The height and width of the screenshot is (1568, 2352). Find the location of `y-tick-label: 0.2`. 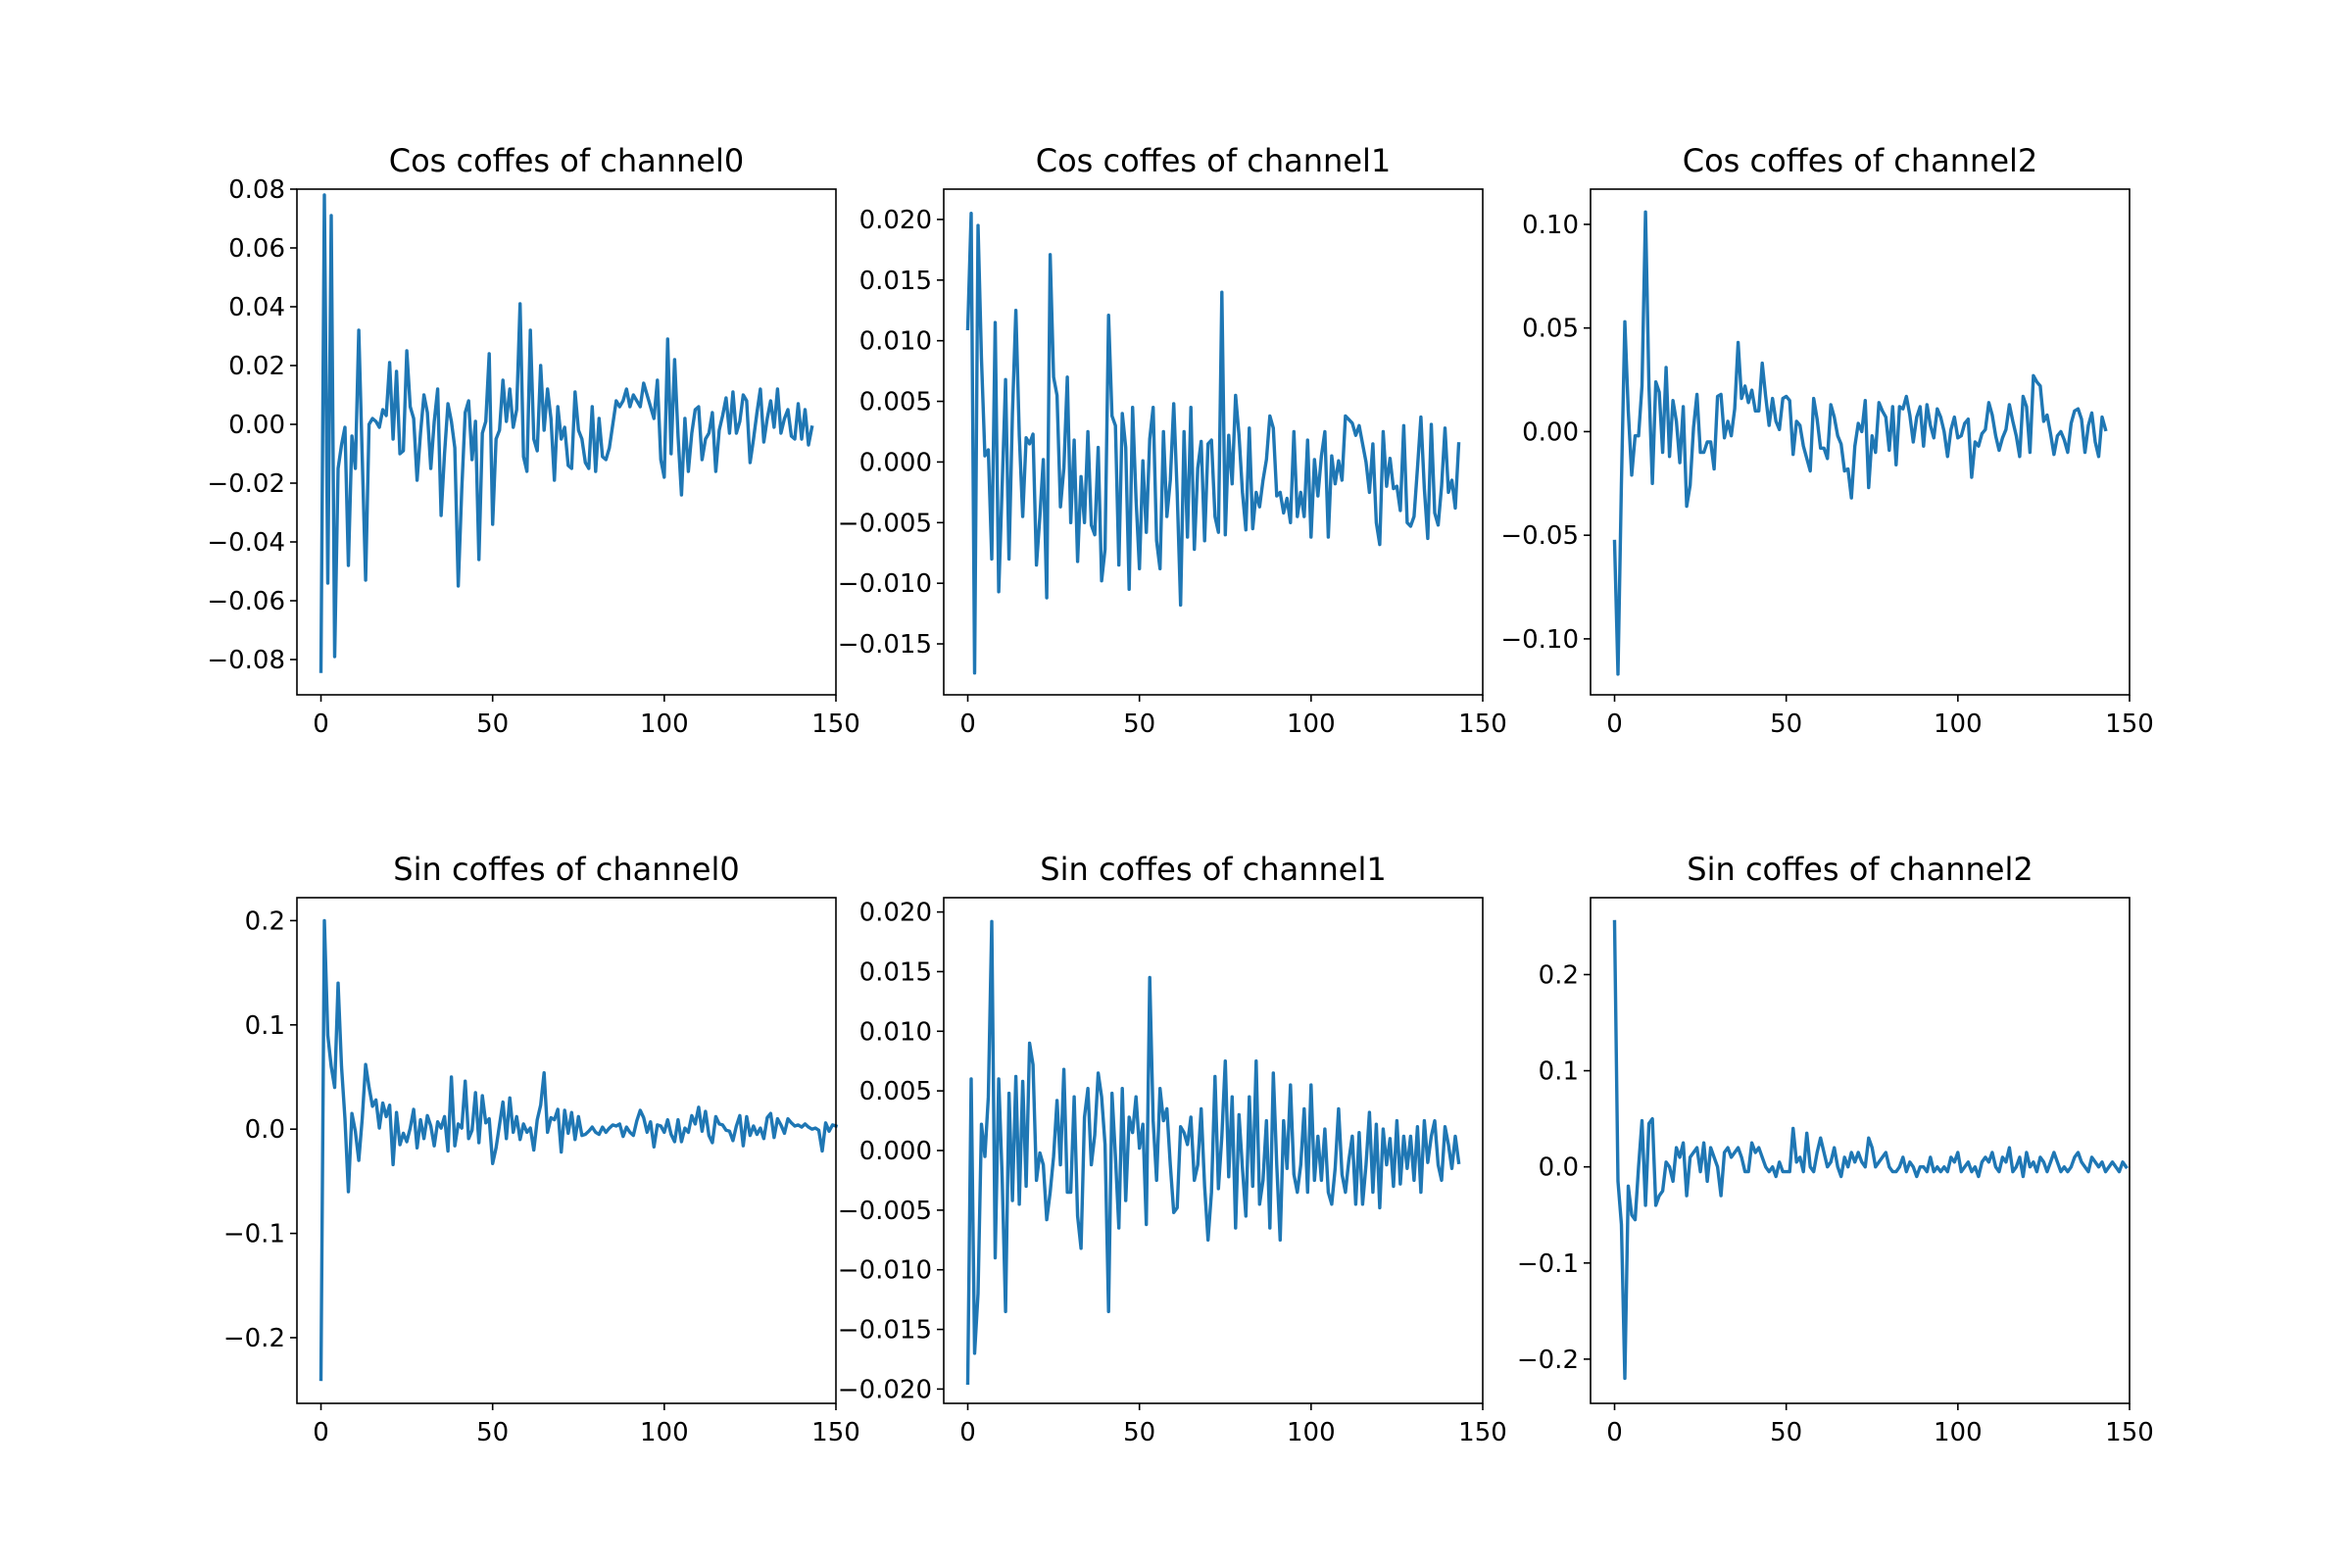

y-tick-label: 0.2 is located at coordinates (265, 921).